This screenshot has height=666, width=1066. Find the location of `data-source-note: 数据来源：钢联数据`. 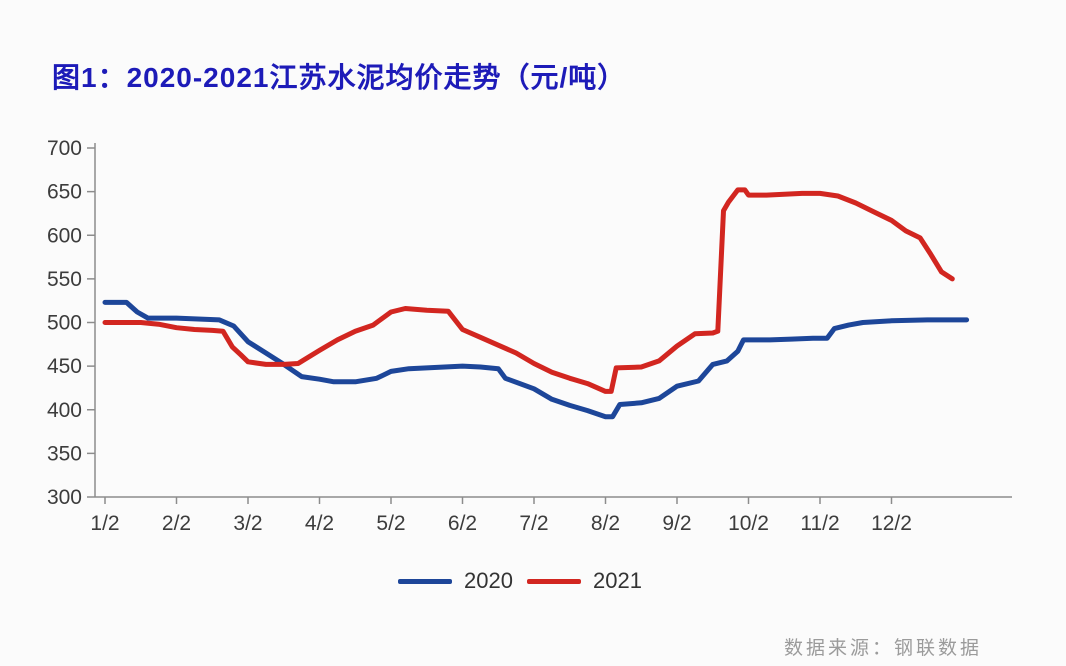

data-source-note: 数据来源：钢联数据 is located at coordinates (882, 648).